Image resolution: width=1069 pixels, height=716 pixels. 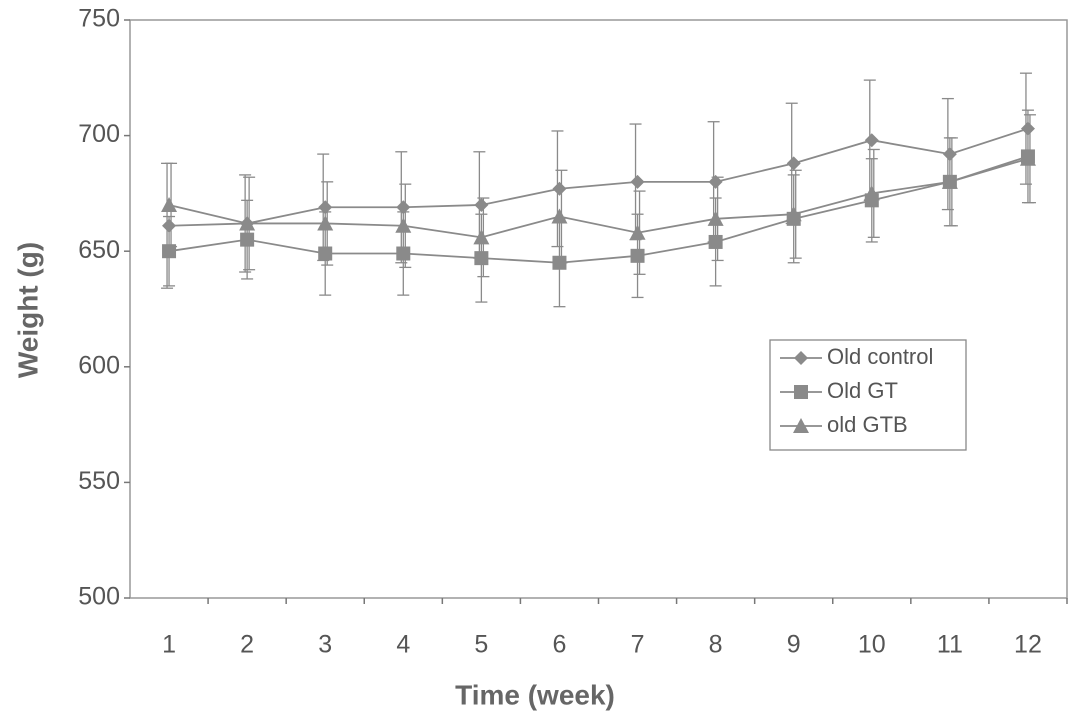 I want to click on x-tick-label: 6, so click(x=560, y=645).